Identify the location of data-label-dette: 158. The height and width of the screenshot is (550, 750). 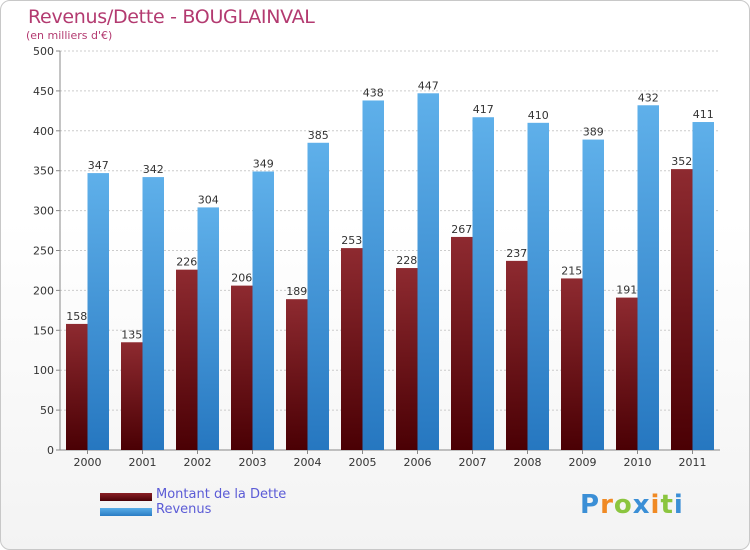
(76, 316).